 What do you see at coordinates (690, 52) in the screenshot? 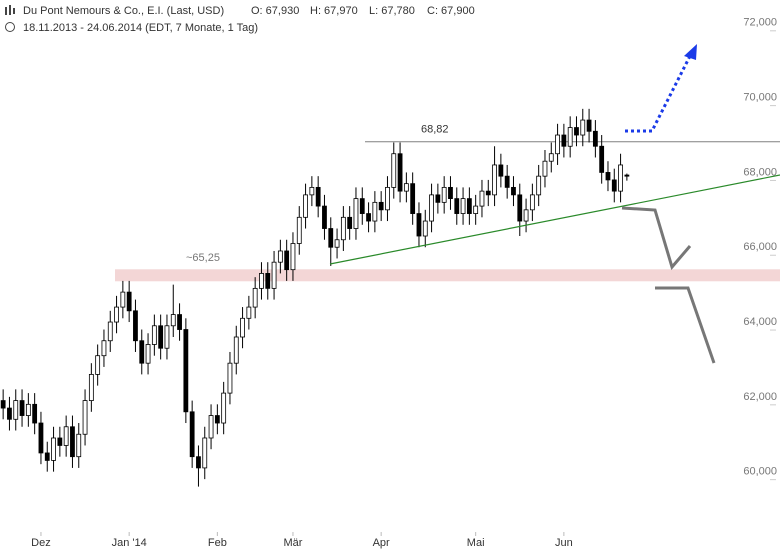
I see `arrow-head` at bounding box center [690, 52].